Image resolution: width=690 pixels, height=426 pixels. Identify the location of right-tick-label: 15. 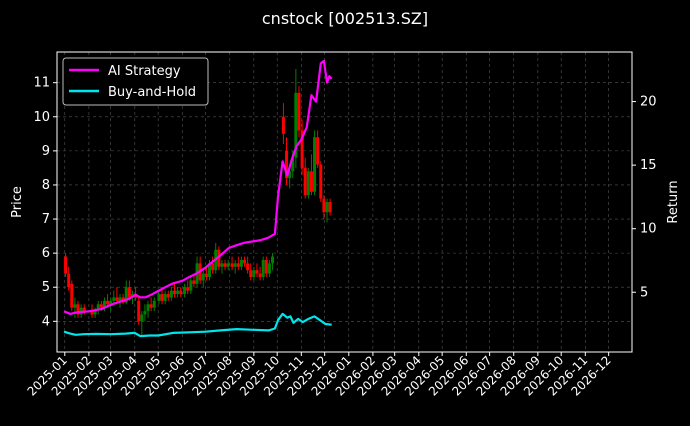
(648, 165).